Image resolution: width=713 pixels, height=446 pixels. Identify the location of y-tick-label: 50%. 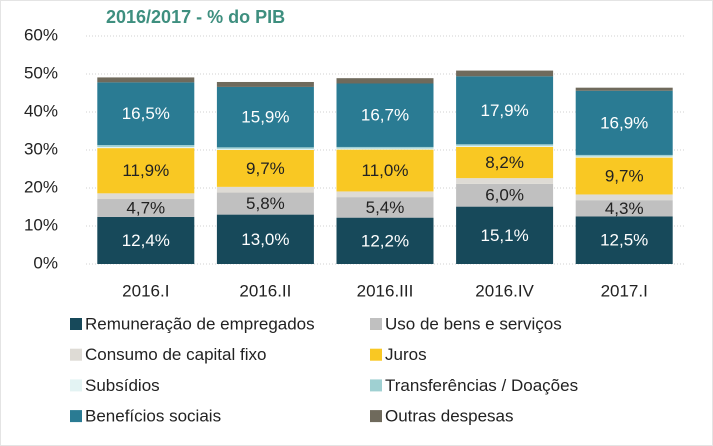
(41, 72).